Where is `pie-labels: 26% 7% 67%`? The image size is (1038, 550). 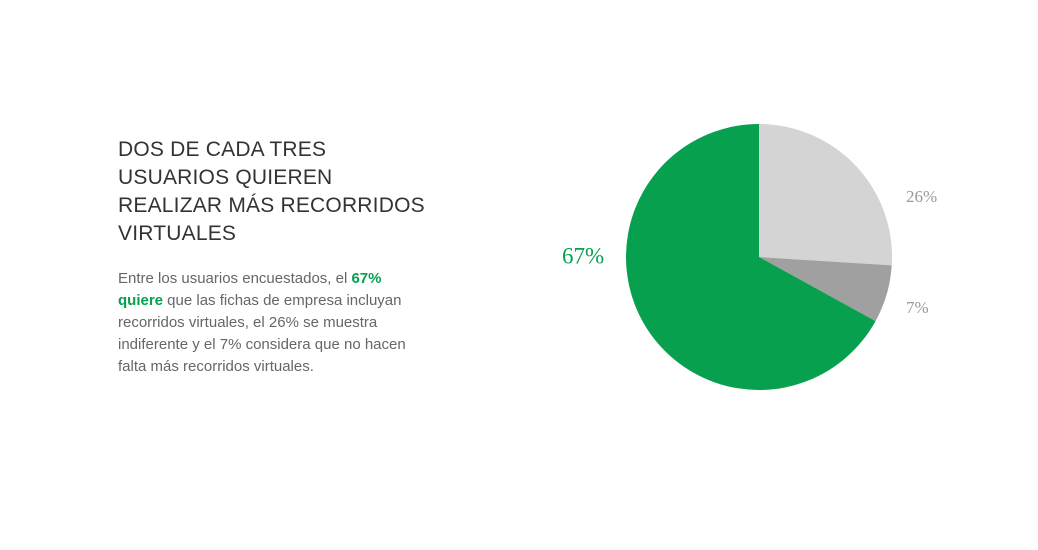
pie-labels: 26% 7% 67% is located at coordinates (749, 252).